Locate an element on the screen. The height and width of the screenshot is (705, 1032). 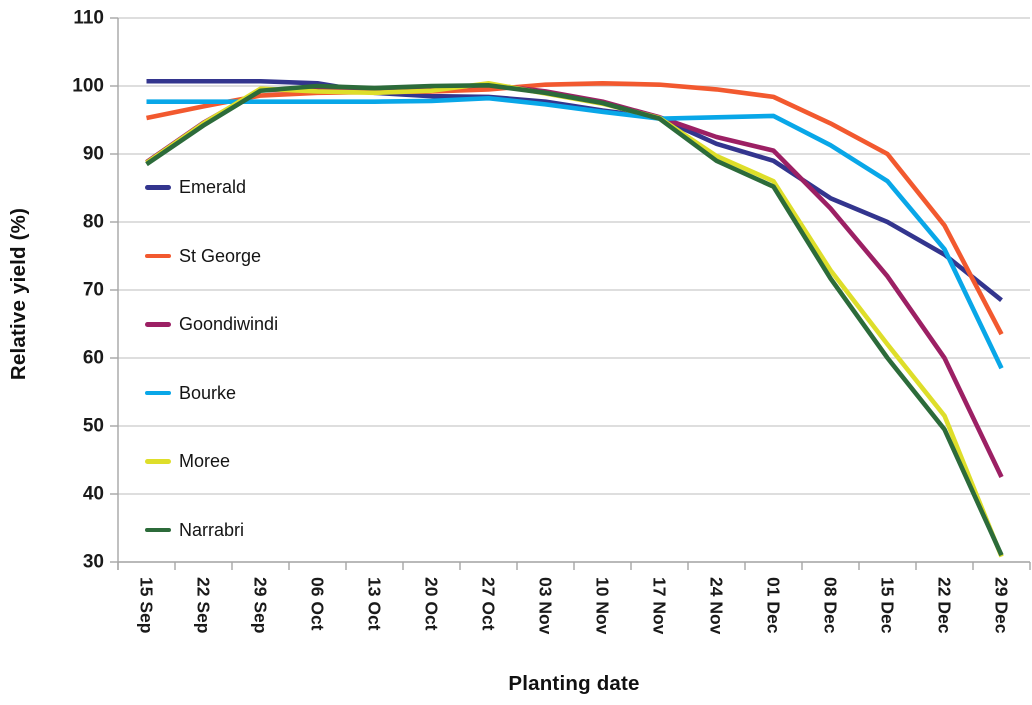
x-tick-label: 29 Dec is located at coordinates (1002, 605).